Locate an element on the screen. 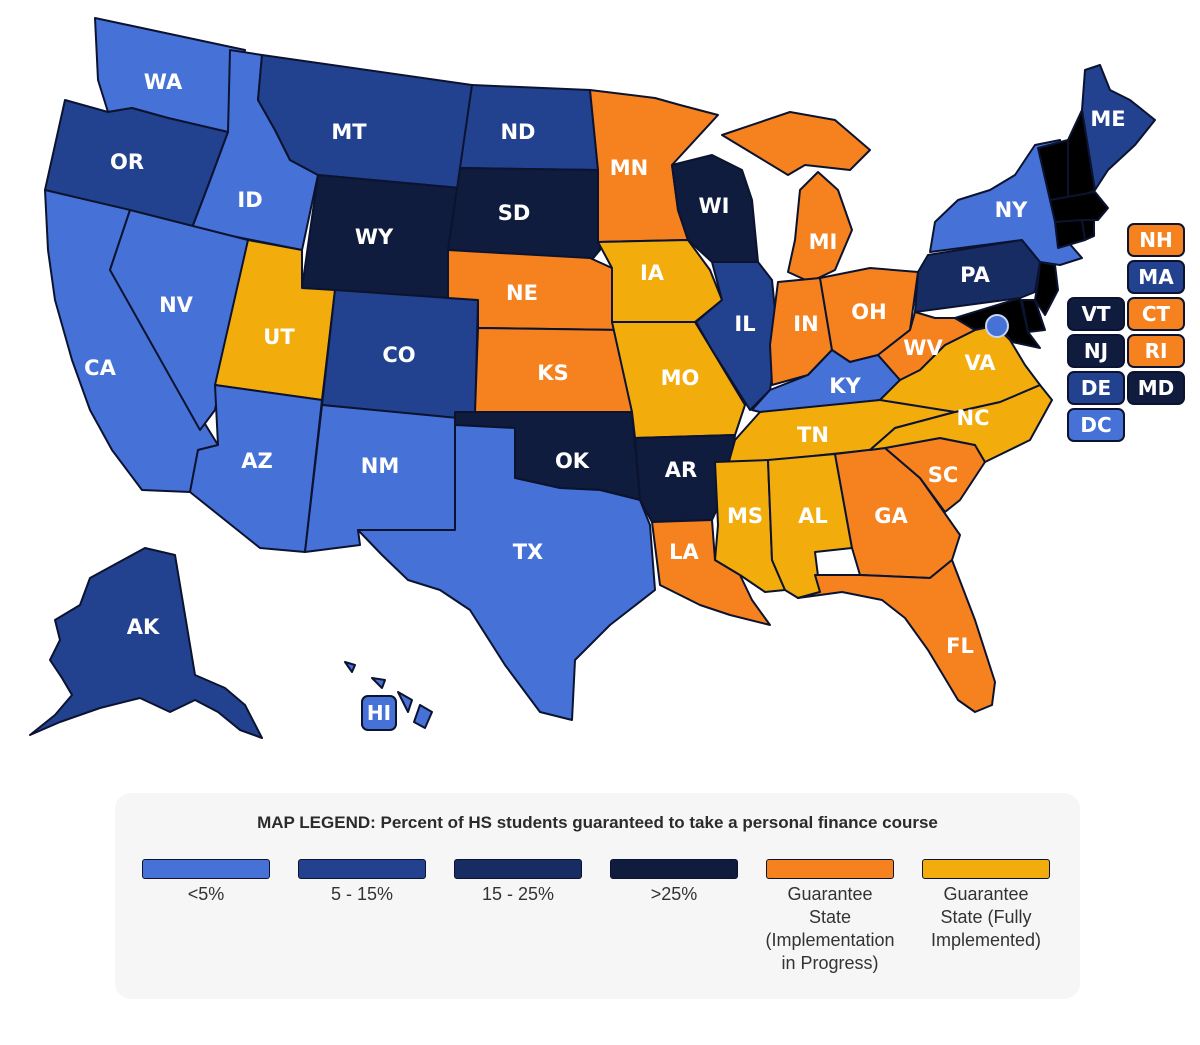  badge-nh: NH is located at coordinates (1156, 240).